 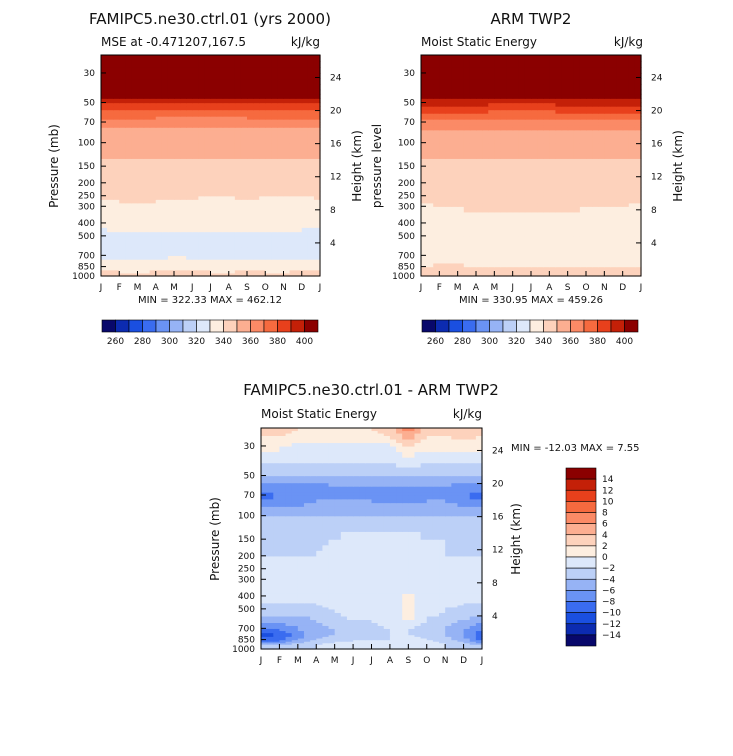 I want to click on month-tick-label: F, so click(x=439, y=288).